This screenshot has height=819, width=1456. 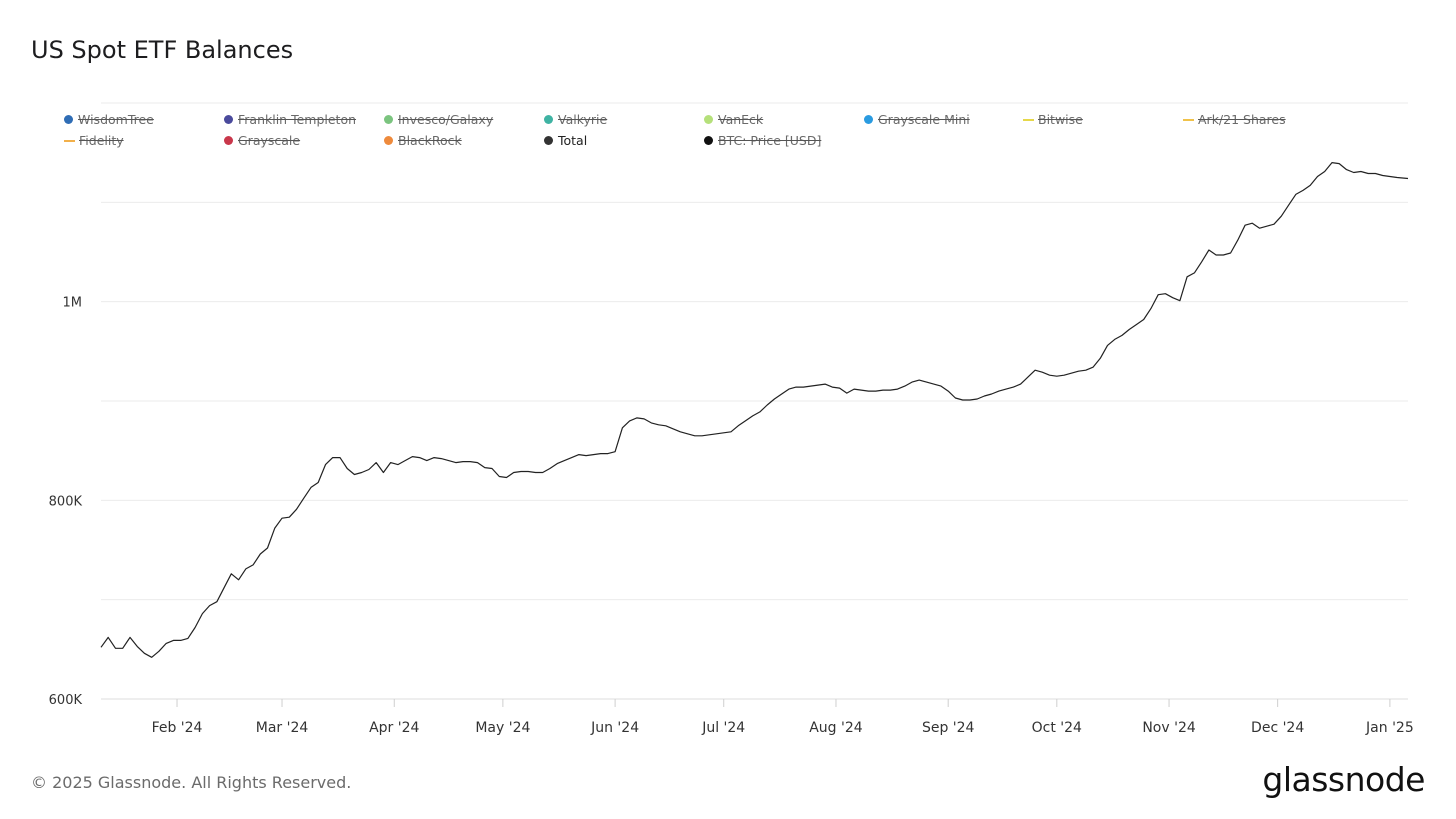 I want to click on x-tick-label: Apr '24, so click(x=394, y=728).